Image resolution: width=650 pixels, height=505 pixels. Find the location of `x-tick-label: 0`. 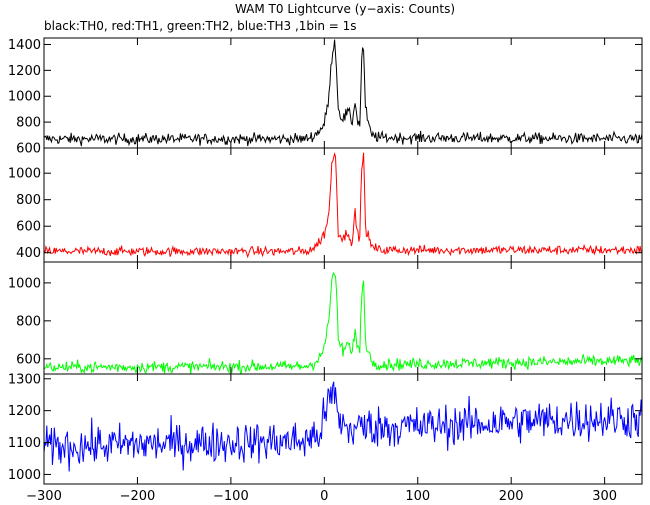

x-tick-label: 0 is located at coordinates (324, 496).